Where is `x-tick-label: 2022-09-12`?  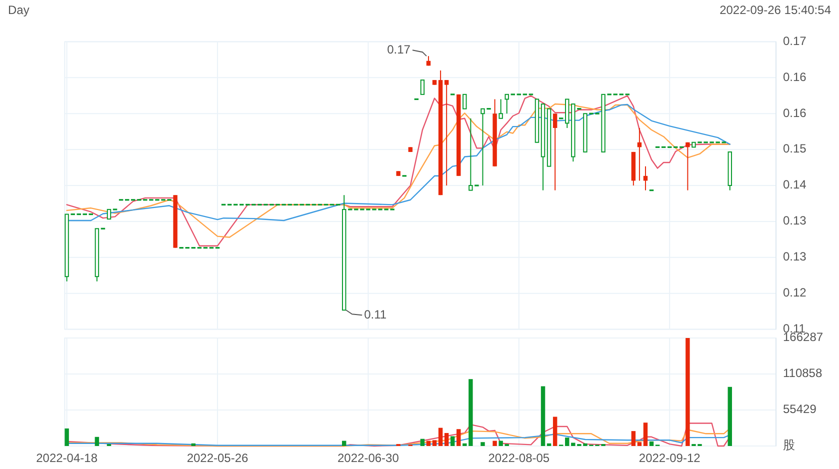
x-tick-label: 2022-09-12 is located at coordinates (669, 458).